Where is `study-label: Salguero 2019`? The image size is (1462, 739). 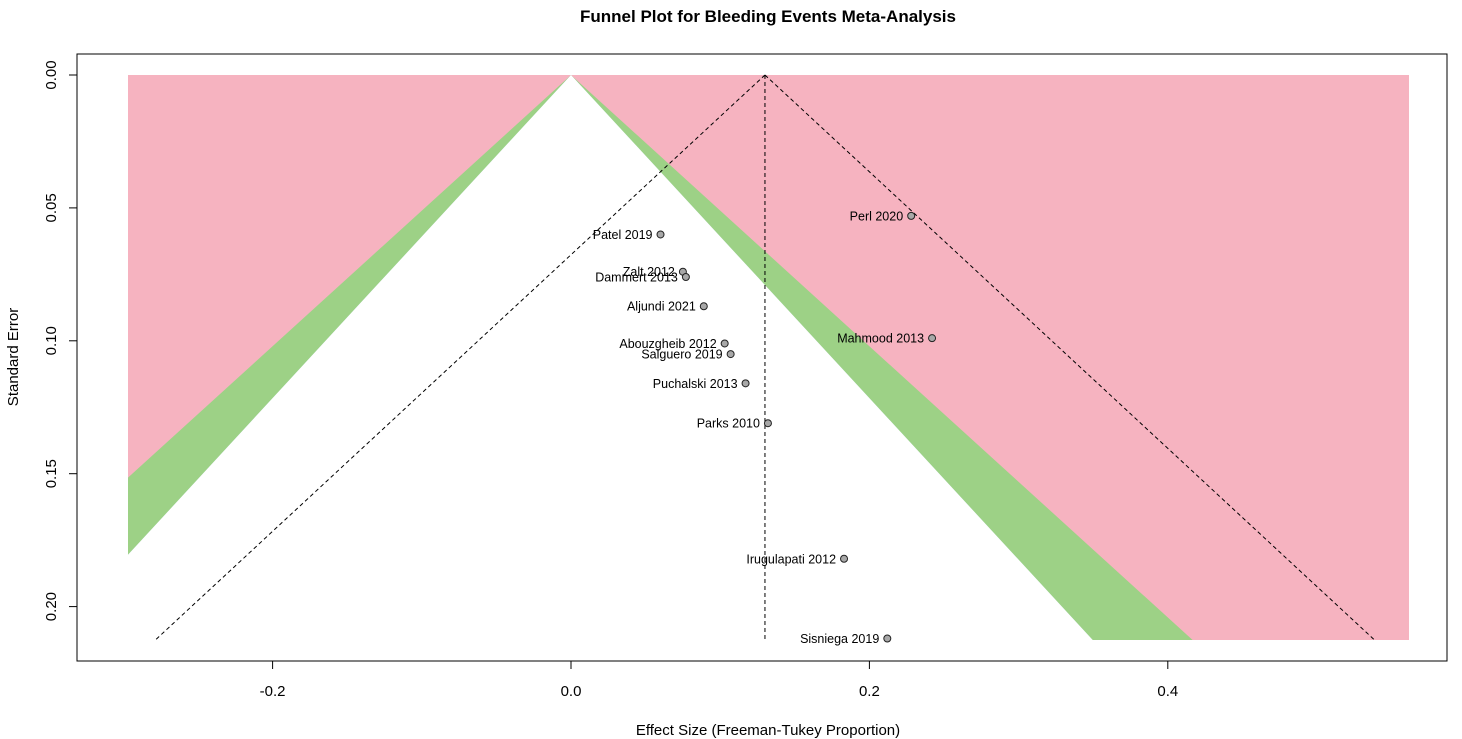
study-label: Salguero 2019 is located at coordinates (681, 355).